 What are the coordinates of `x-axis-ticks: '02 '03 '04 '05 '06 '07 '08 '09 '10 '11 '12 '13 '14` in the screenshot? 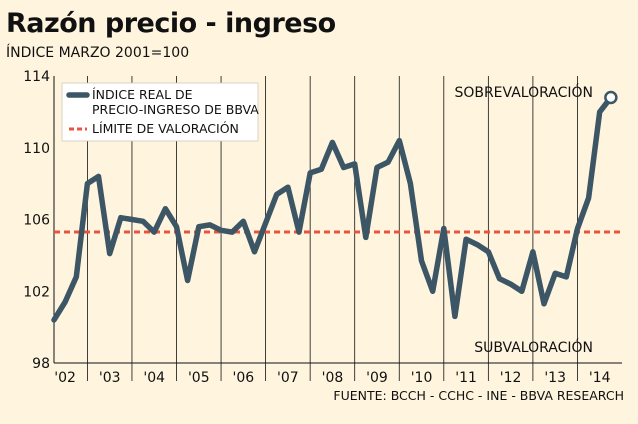 It's located at (332, 378).